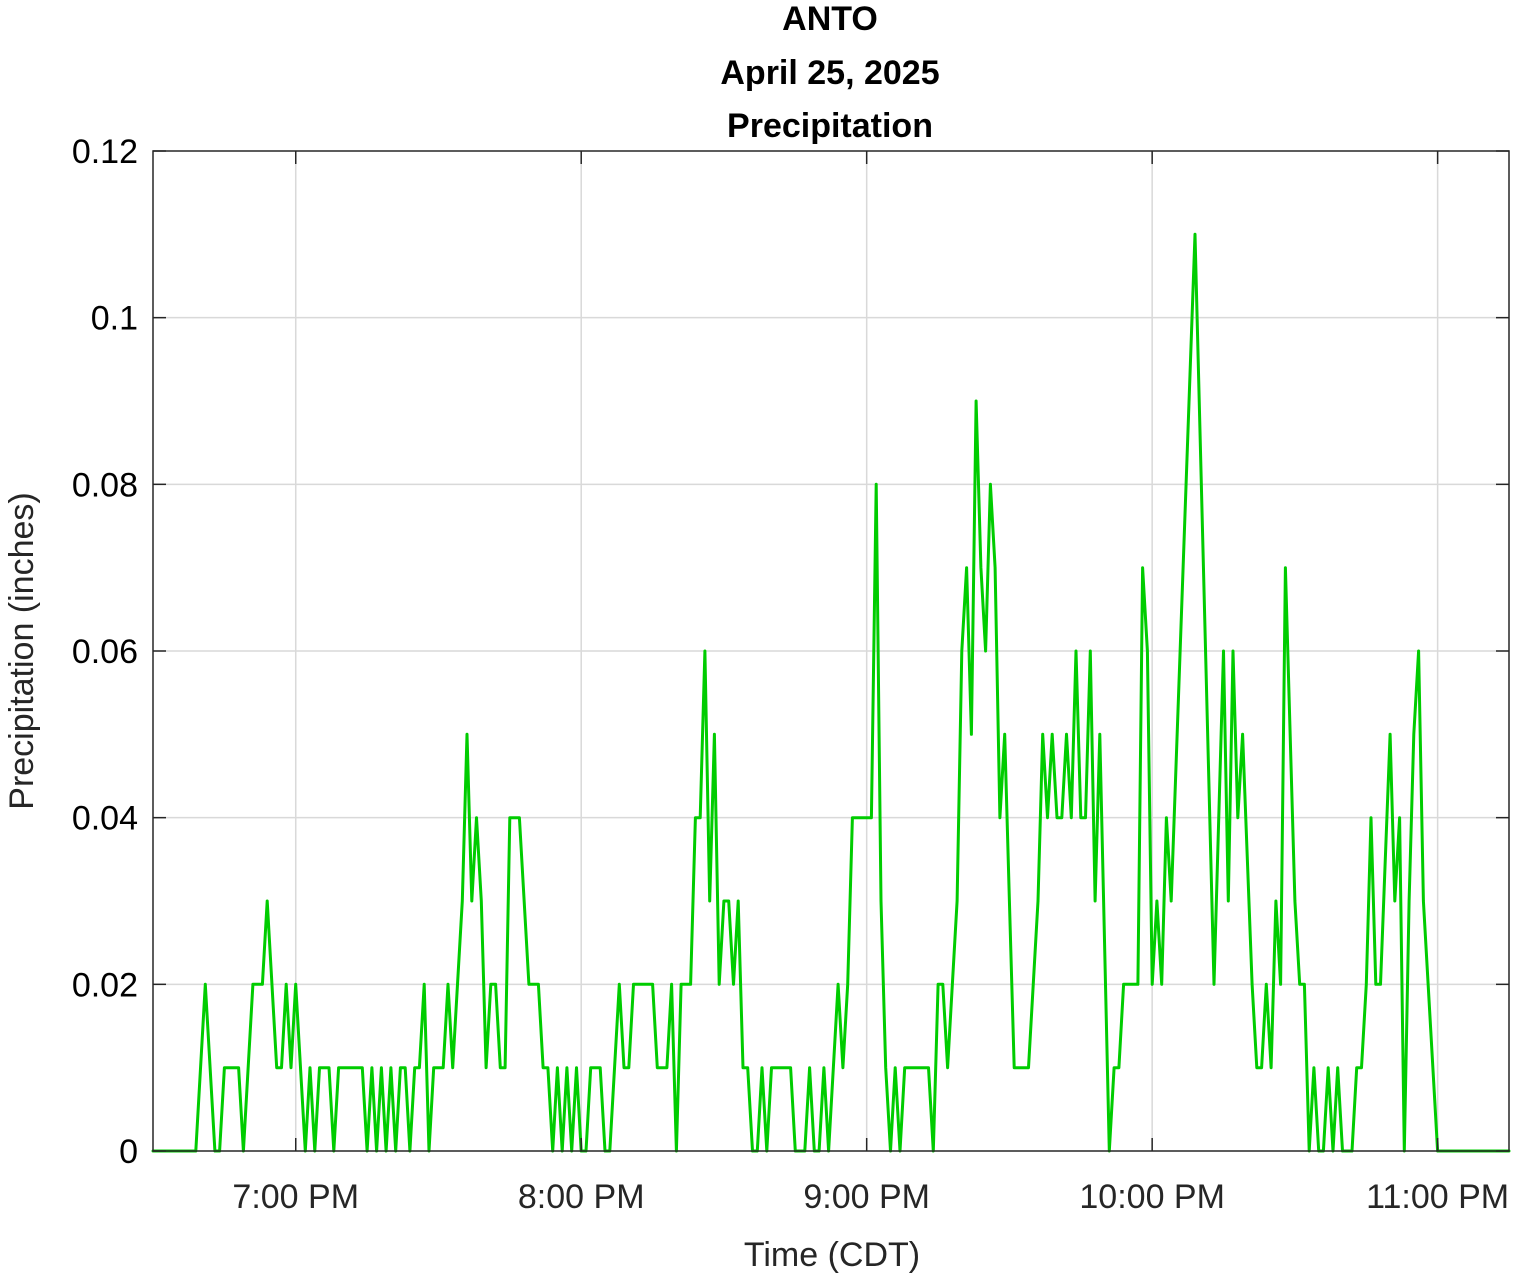  I want to click on x-tick-label: 10:00 PM, so click(1152, 1197).